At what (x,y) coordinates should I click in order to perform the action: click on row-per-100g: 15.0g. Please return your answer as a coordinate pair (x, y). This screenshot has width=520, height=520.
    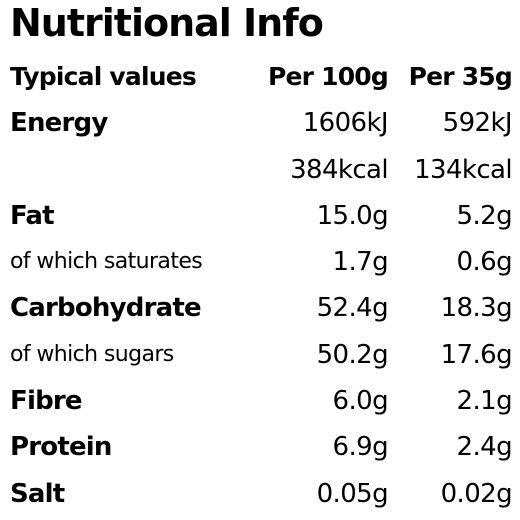
    Looking at the image, I should click on (352, 215).